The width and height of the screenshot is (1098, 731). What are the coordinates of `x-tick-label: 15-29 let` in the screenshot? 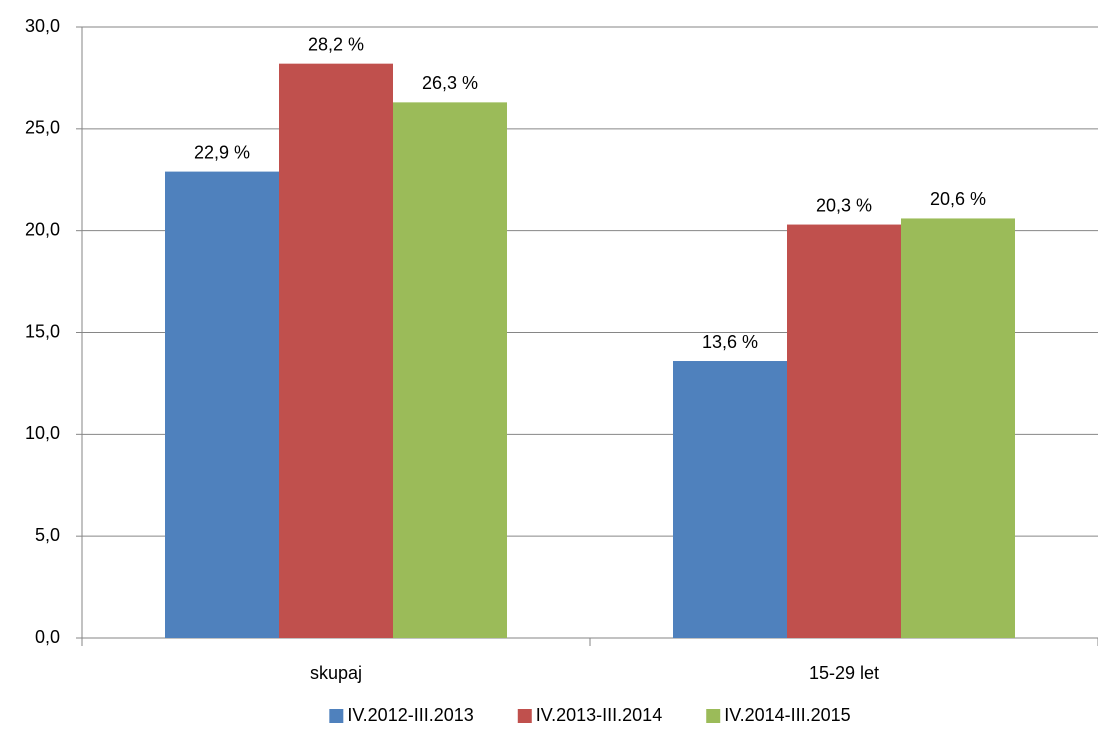 It's located at (844, 673).